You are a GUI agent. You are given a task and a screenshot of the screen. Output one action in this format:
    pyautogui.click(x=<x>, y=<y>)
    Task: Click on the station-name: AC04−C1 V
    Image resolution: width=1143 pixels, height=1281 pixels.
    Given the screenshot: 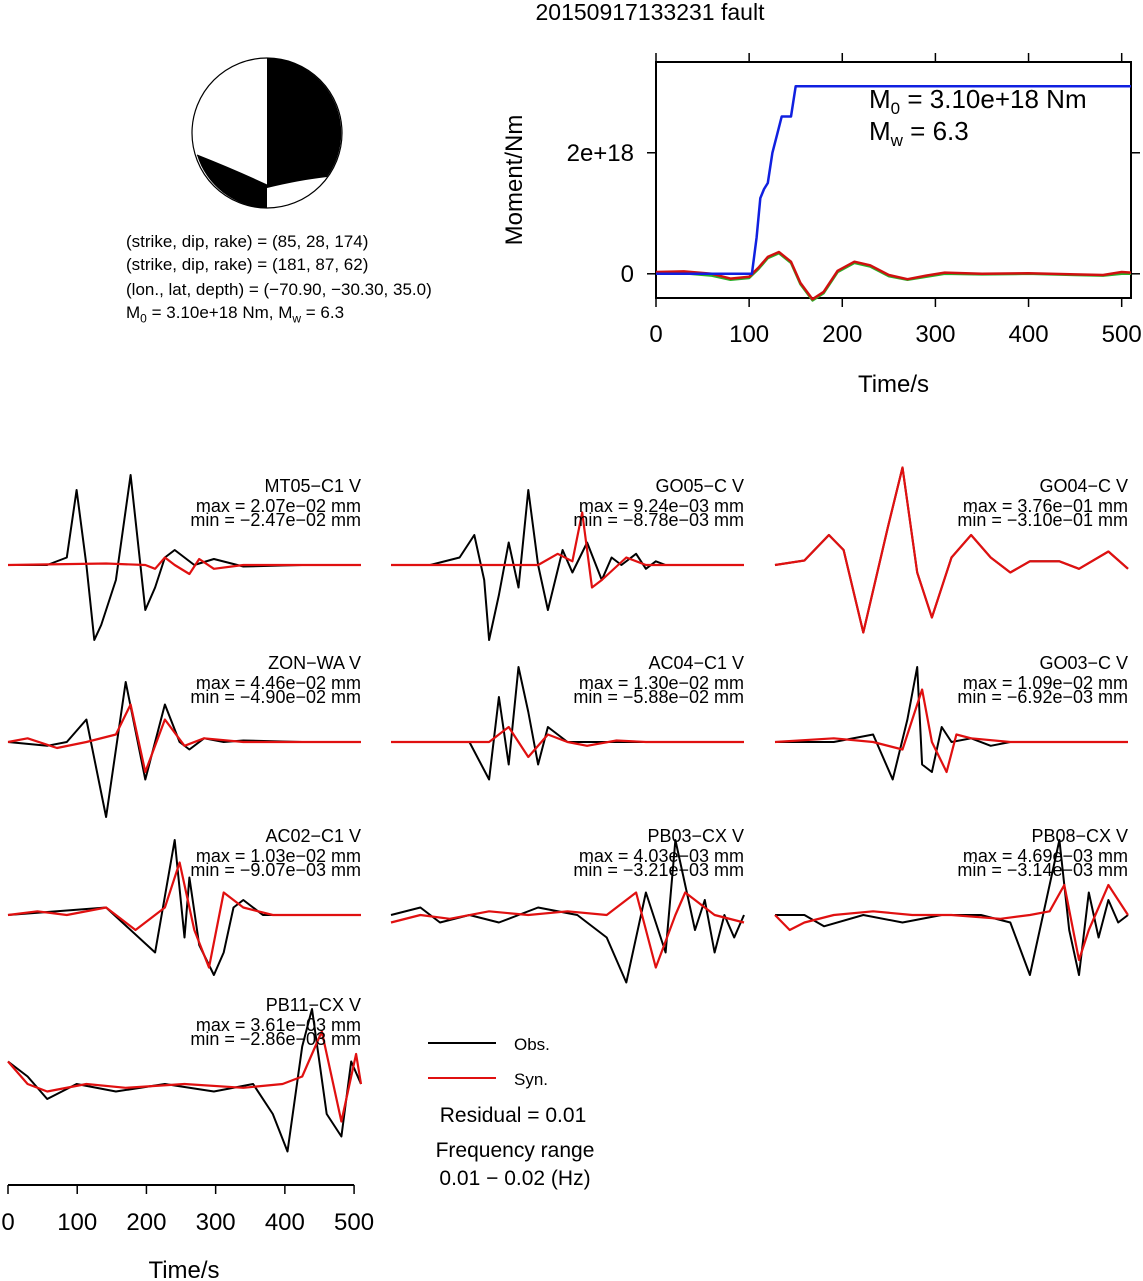 What is the action you would take?
    pyautogui.click(x=696, y=663)
    